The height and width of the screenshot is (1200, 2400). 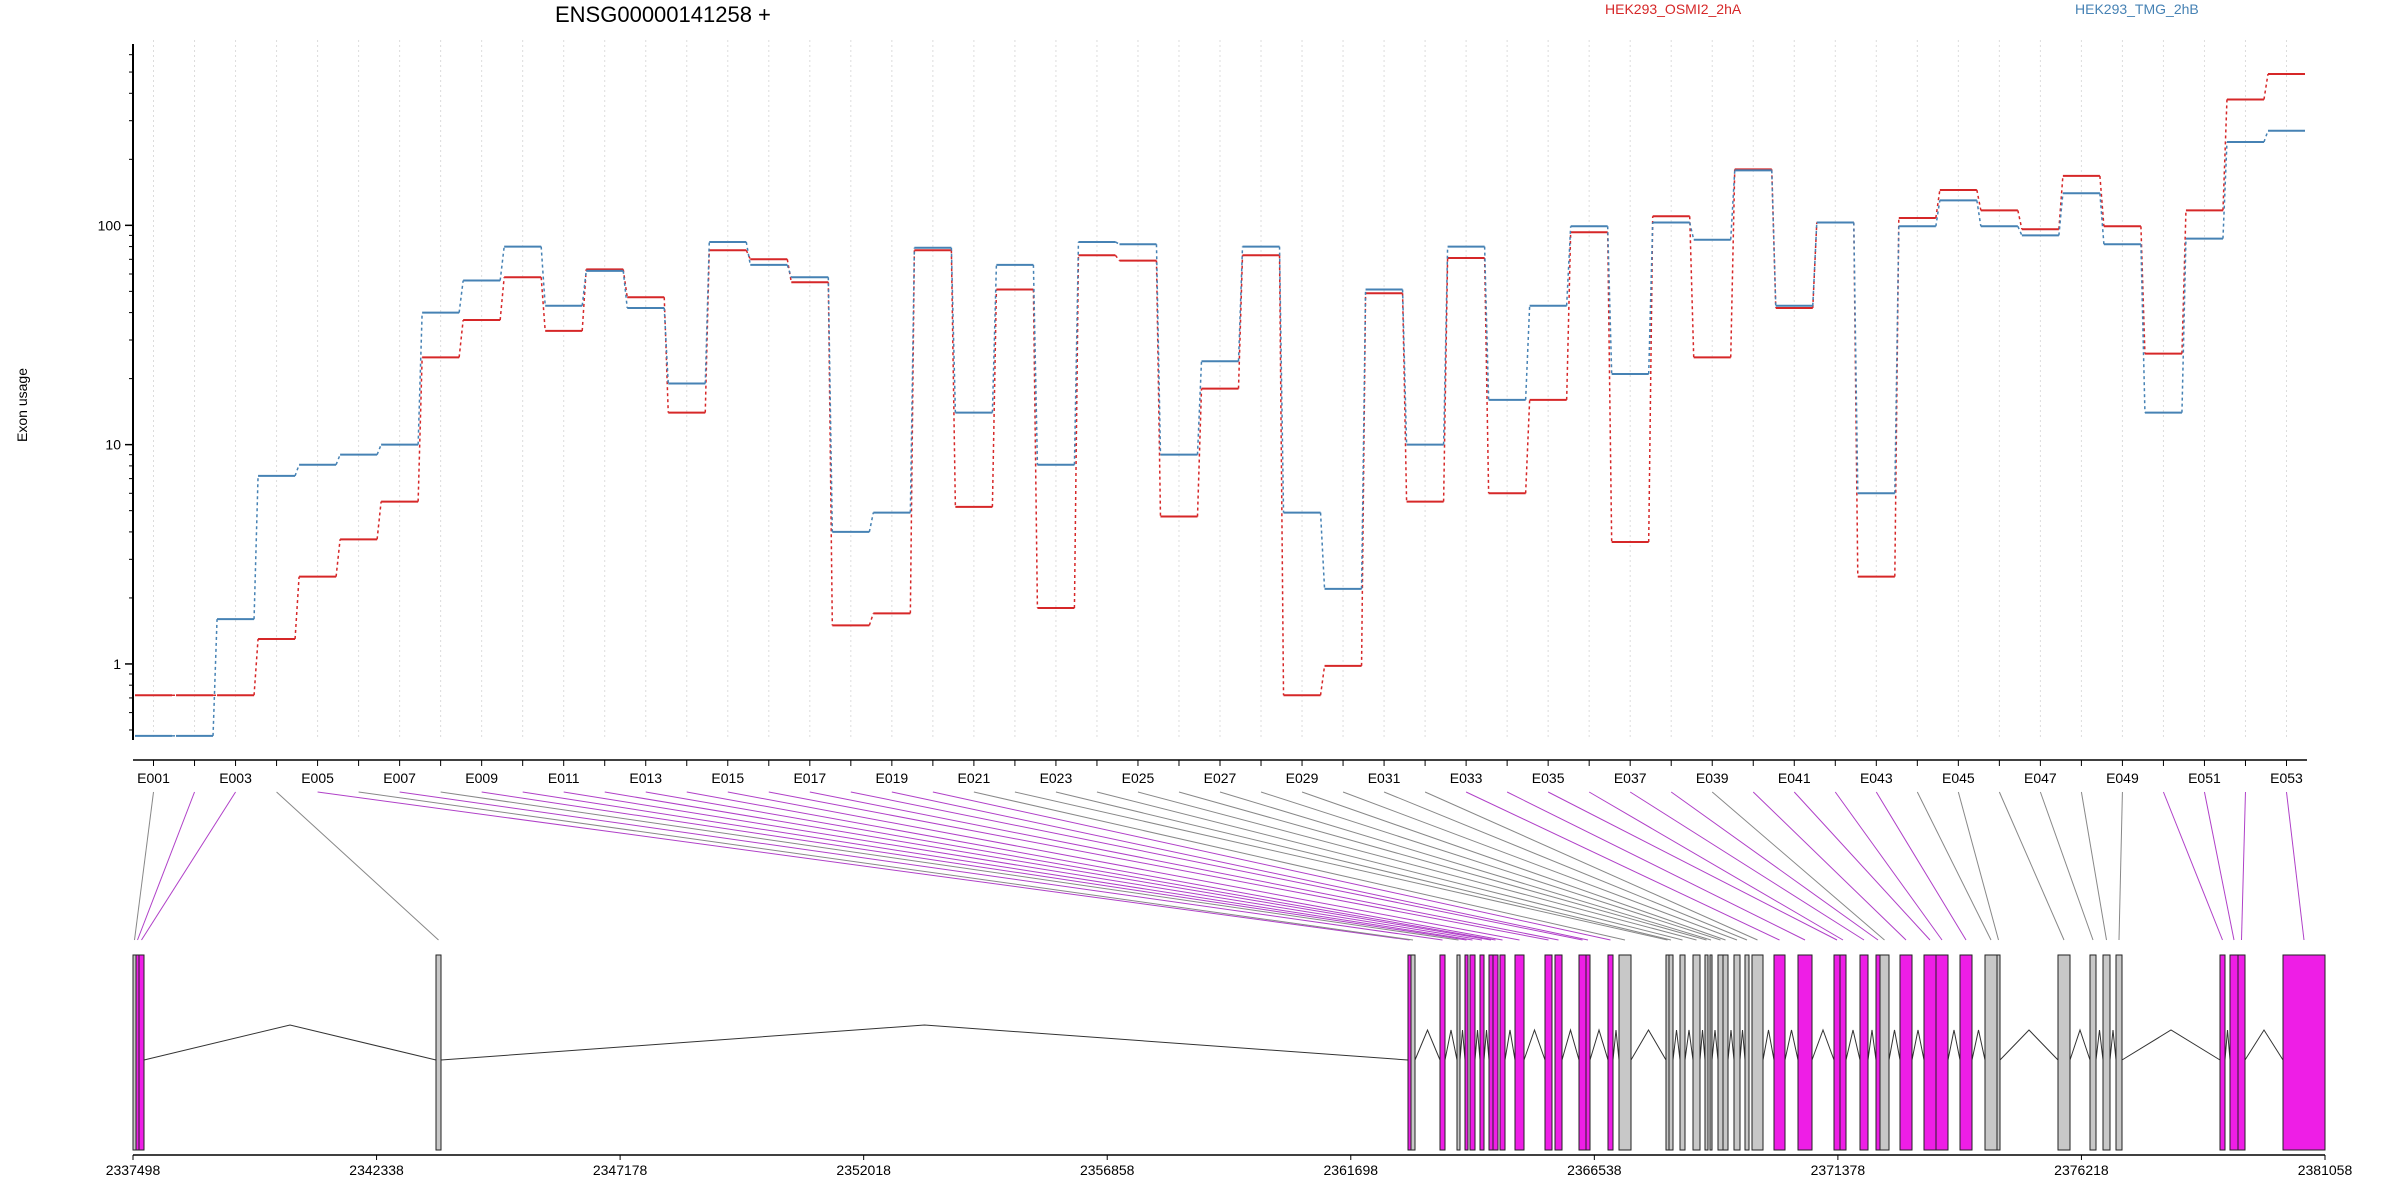 What do you see at coordinates (1548, 778) in the screenshot?
I see `x-tick-label: E035` at bounding box center [1548, 778].